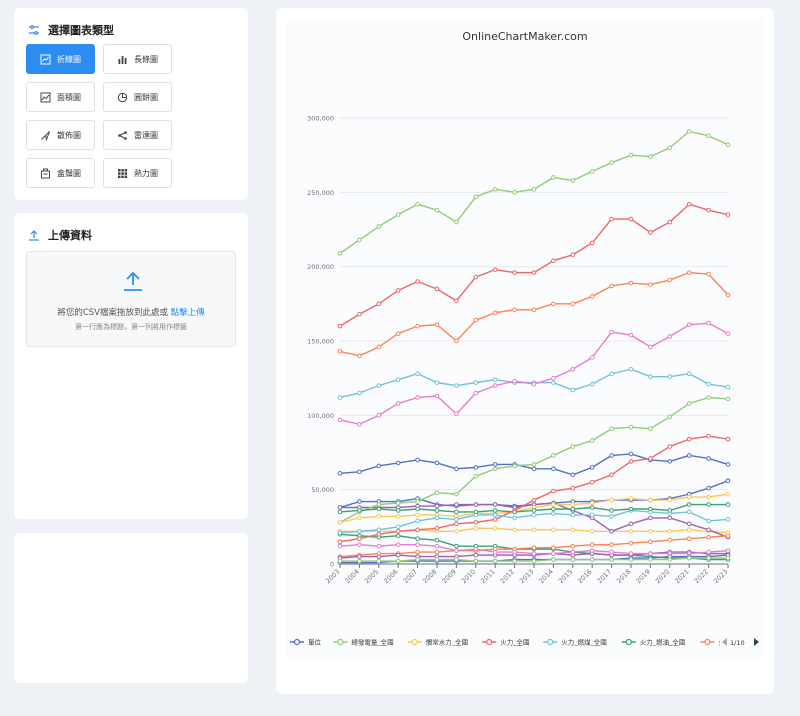 Image resolution: width=800 pixels, height=716 pixels. I want to click on scatter-chart-icon, so click(45, 135).